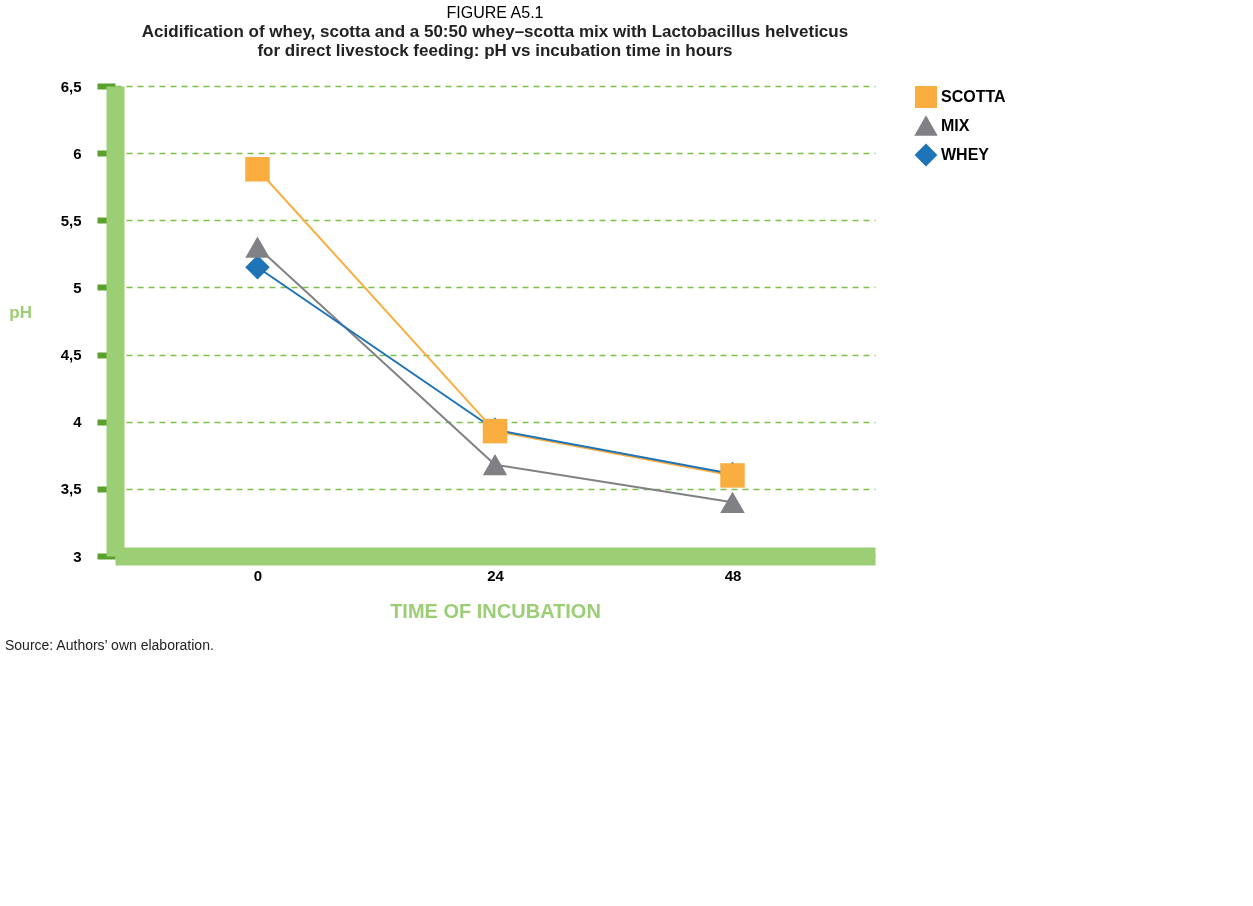  Describe the element at coordinates (258, 575) in the screenshot. I see `x-tick-label: 0` at that location.